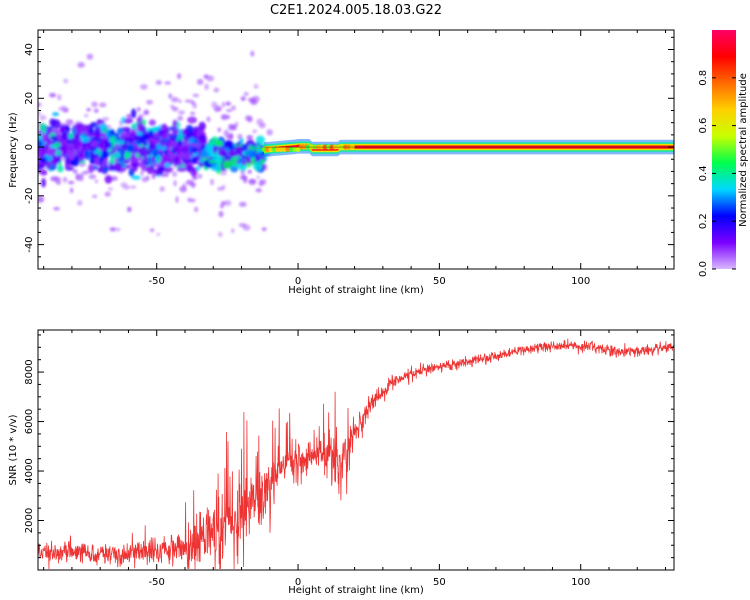  I want to click on colorbar-tick-label: 0.4, so click(703, 173).